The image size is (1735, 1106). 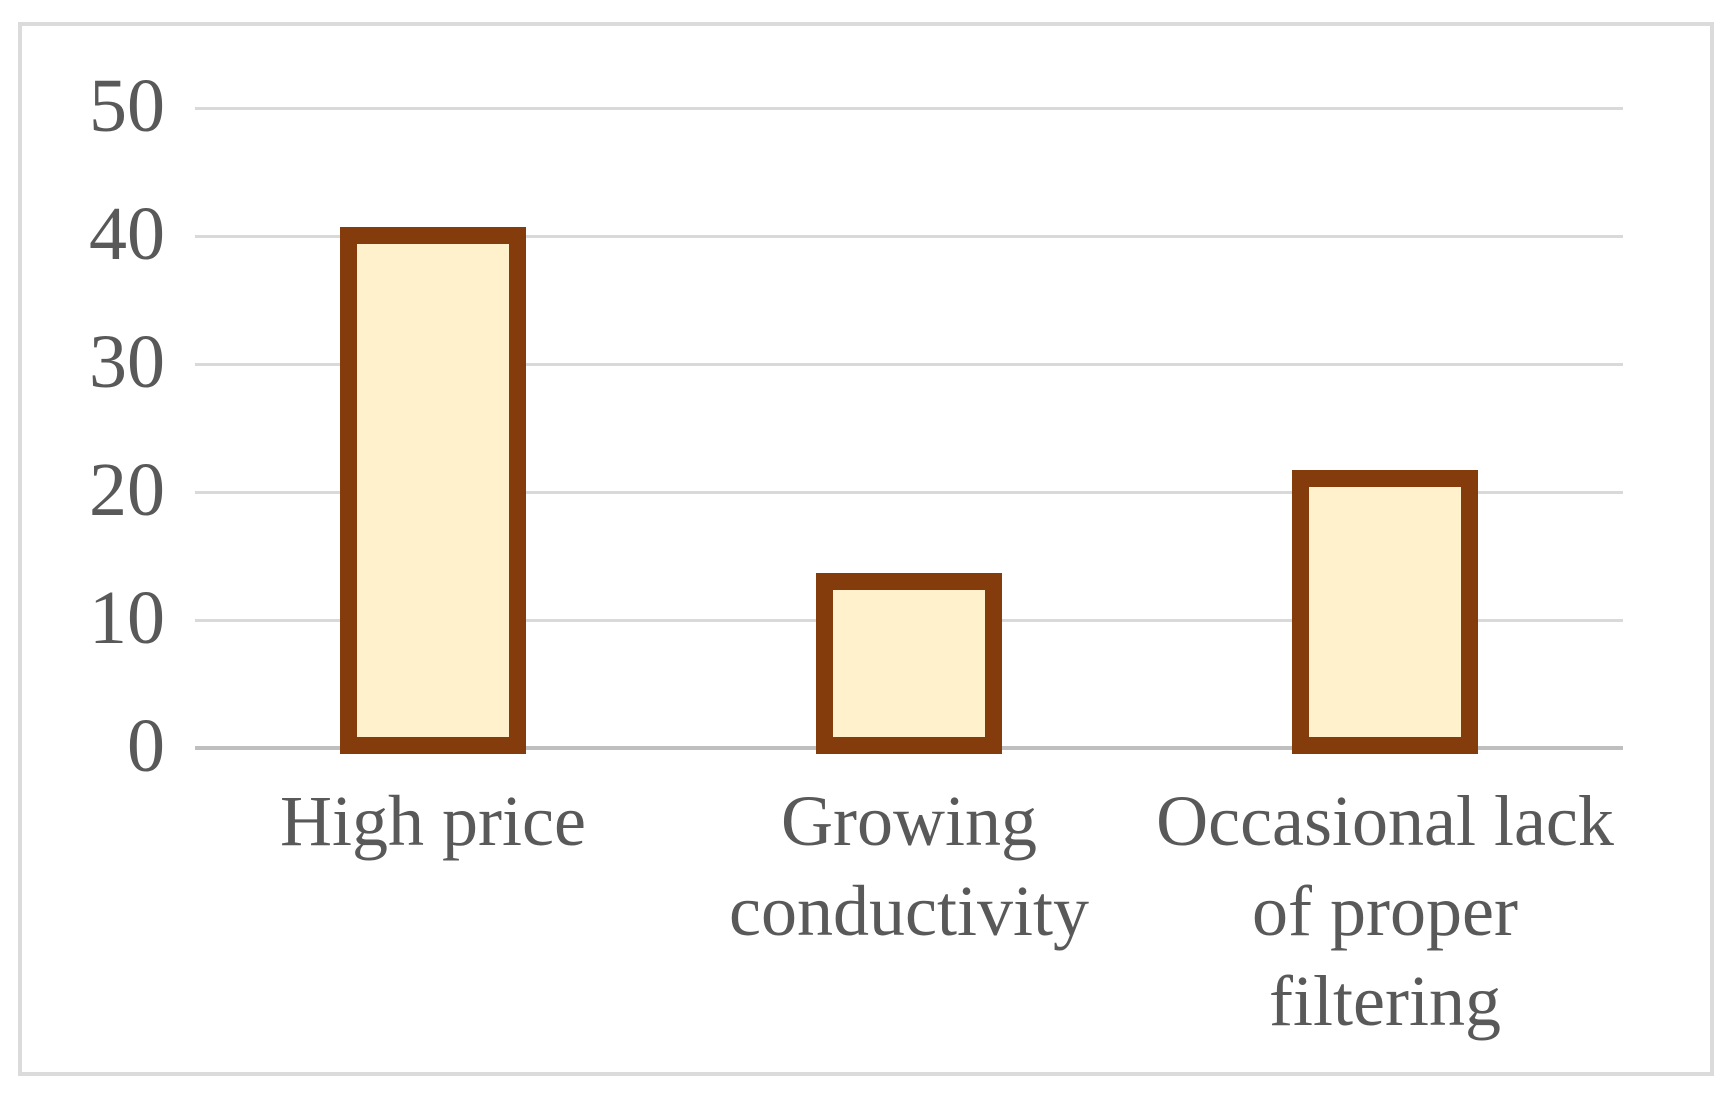 What do you see at coordinates (127, 362) in the screenshot?
I see `y-axis-tick-label: 30` at bounding box center [127, 362].